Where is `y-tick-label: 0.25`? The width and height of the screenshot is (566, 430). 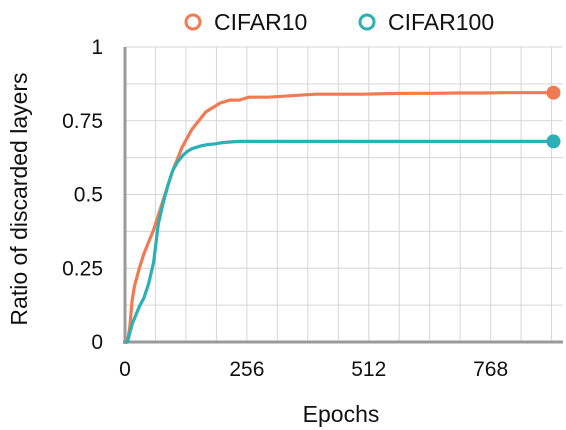 y-tick-label: 0.25 is located at coordinates (82, 268).